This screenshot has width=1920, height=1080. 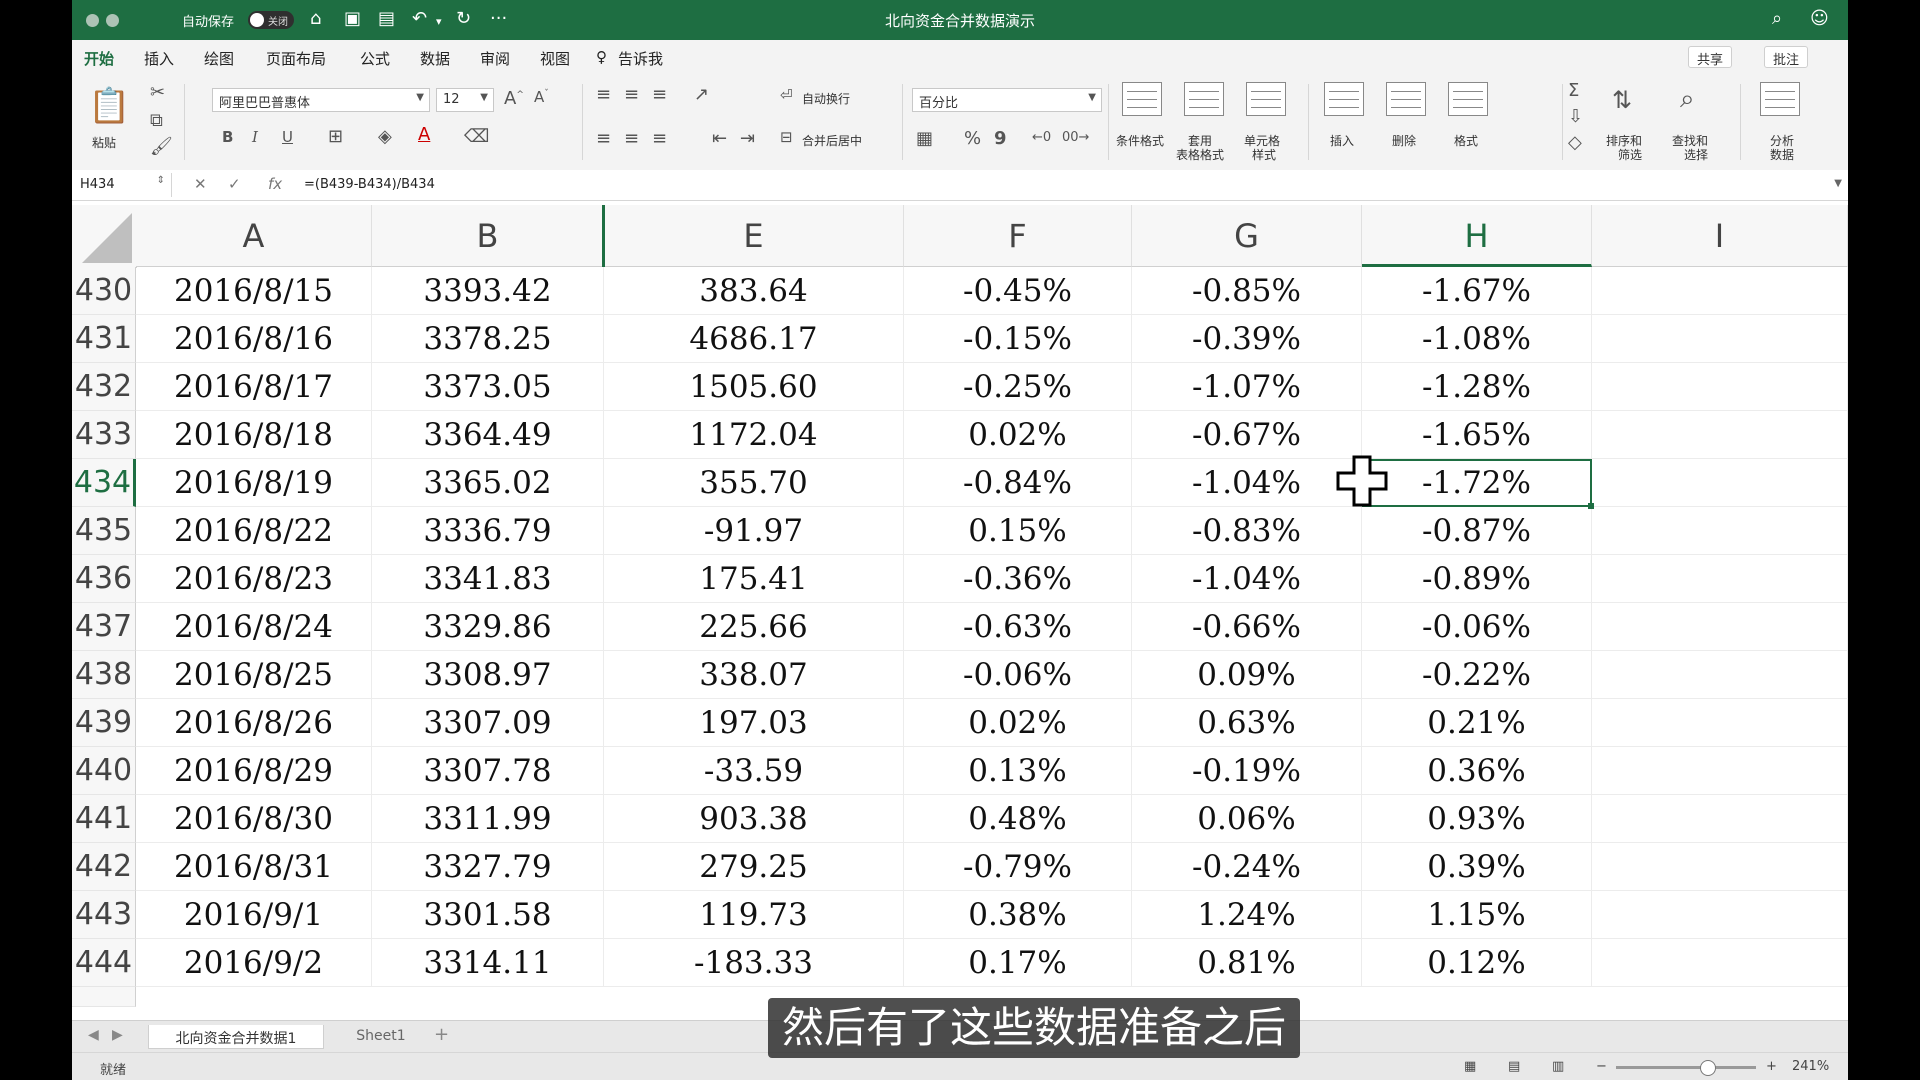 I want to click on cell-b-431: 3378.25, so click(x=488, y=339).